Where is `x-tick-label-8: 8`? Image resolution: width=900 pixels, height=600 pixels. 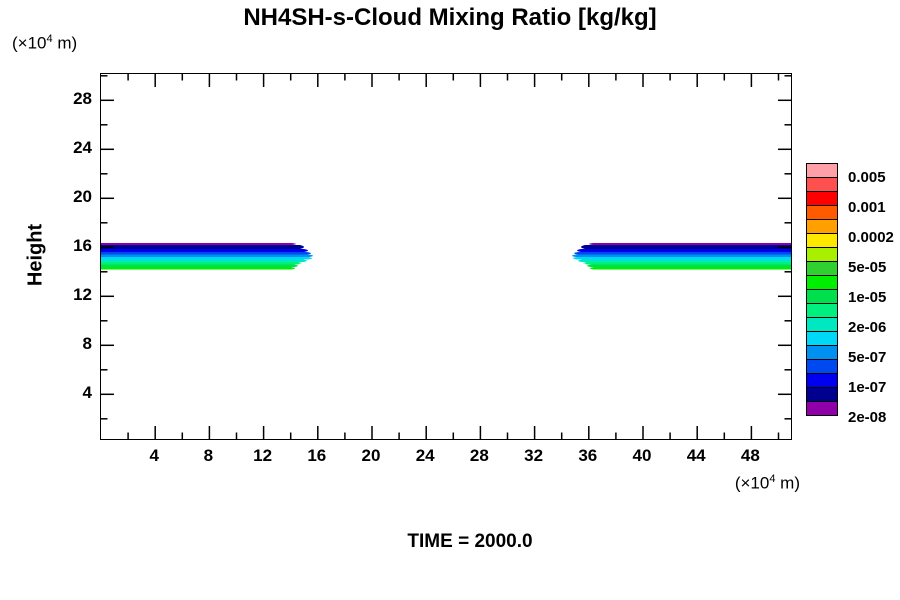
x-tick-label-8: 8 is located at coordinates (208, 455).